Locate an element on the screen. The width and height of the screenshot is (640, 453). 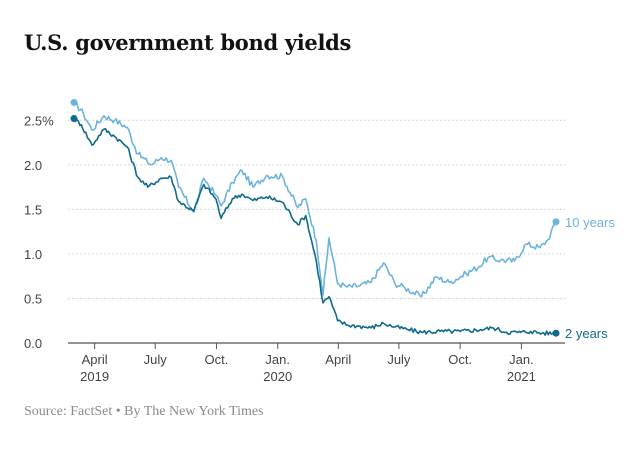
source-credit: Source: FactSet • By The New York Times is located at coordinates (144, 411).